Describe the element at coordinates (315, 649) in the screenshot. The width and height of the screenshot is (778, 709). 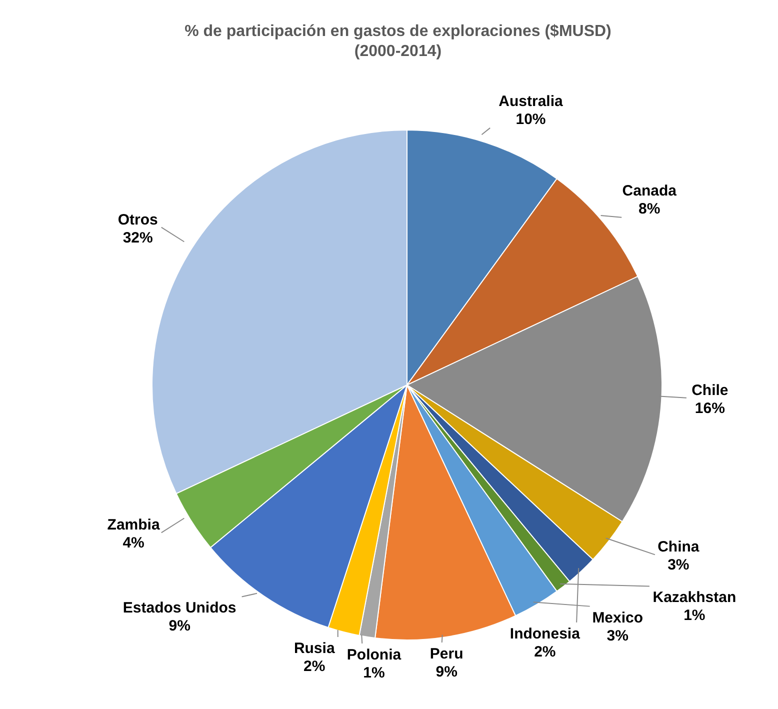
I see `slice-label: Rusia` at that location.